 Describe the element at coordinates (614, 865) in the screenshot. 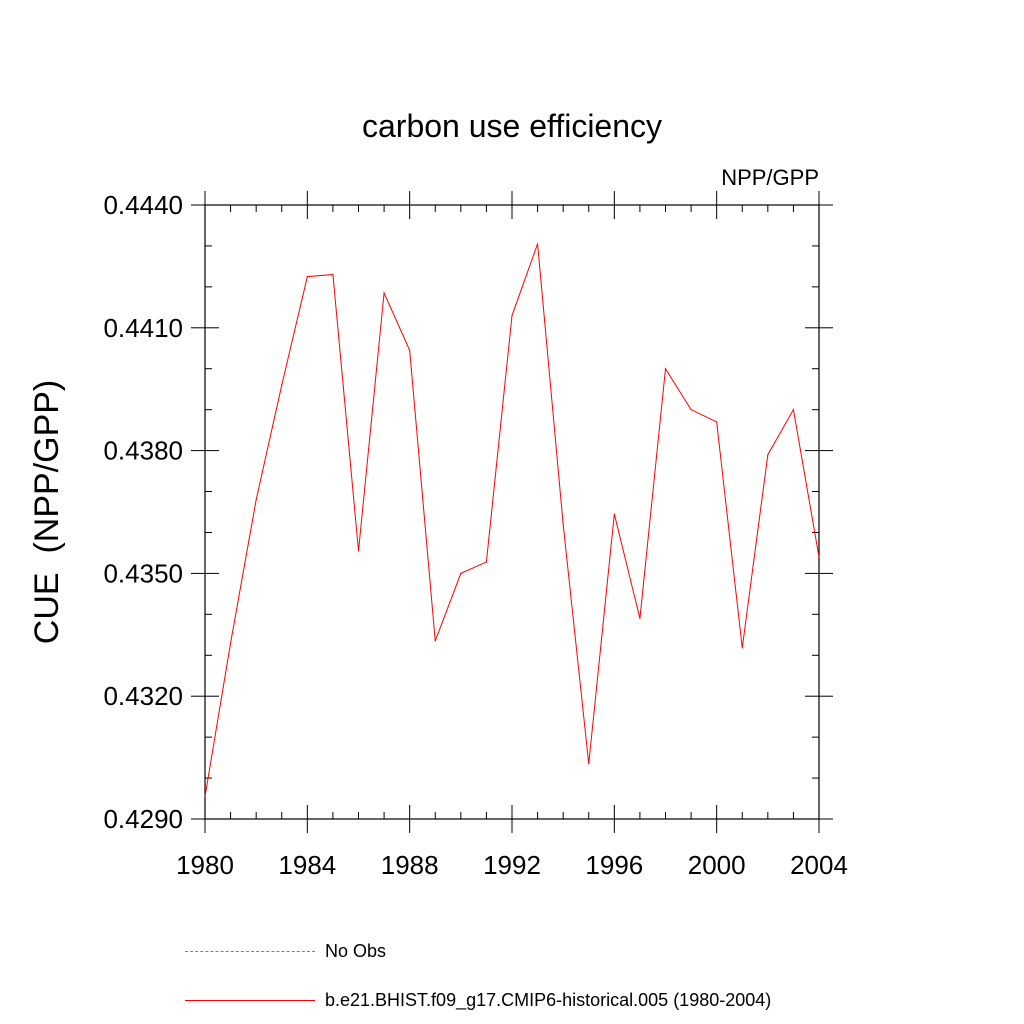

I see `x-tick-label: 1996` at that location.